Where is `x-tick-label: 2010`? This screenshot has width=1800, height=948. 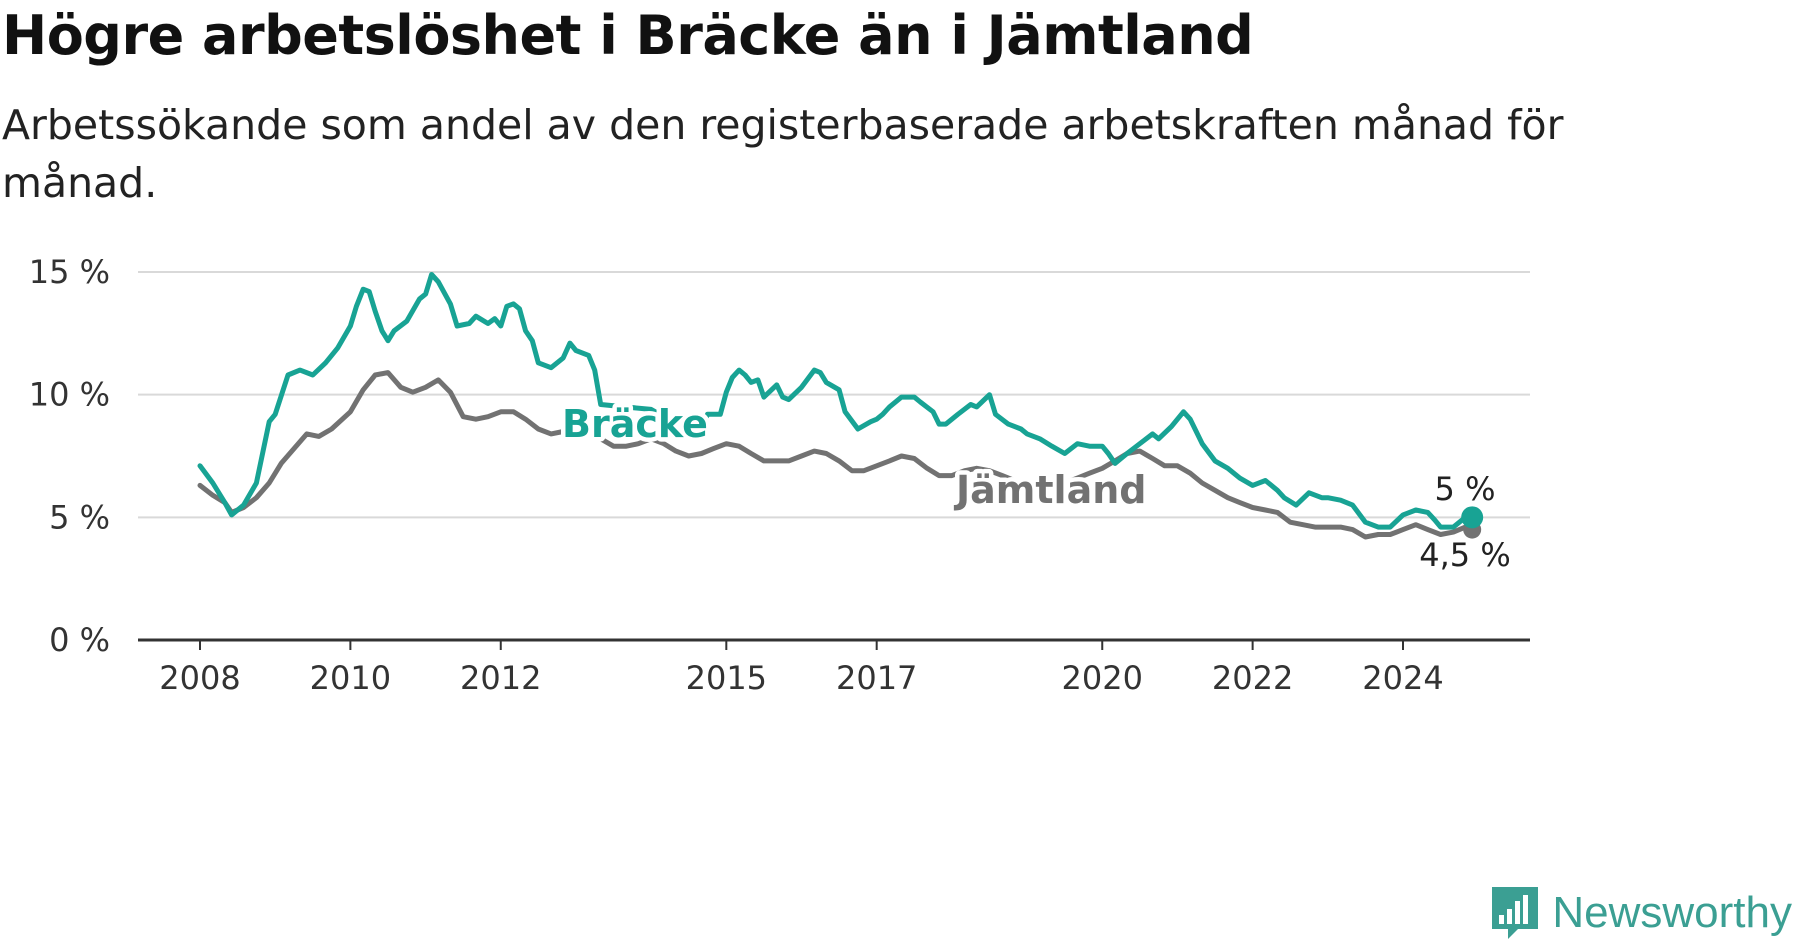
x-tick-label: 2010 is located at coordinates (350, 678).